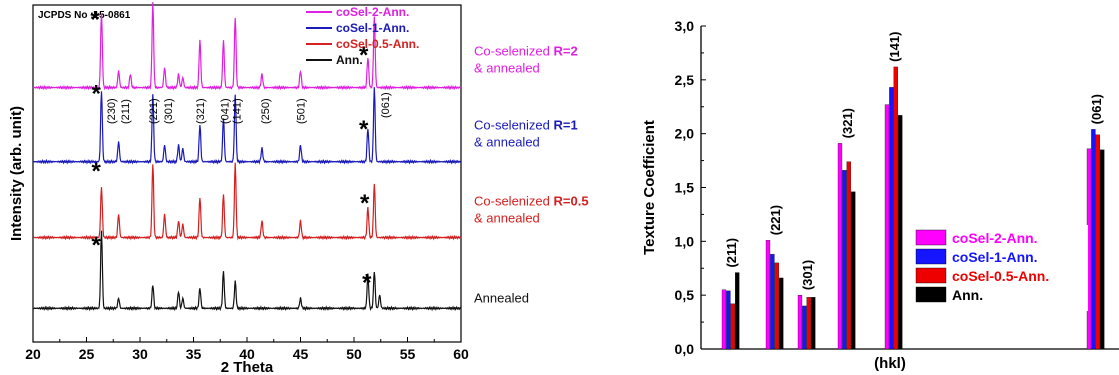 This screenshot has height=375, width=1119. I want to click on x-tick-label: 25, so click(87, 354).